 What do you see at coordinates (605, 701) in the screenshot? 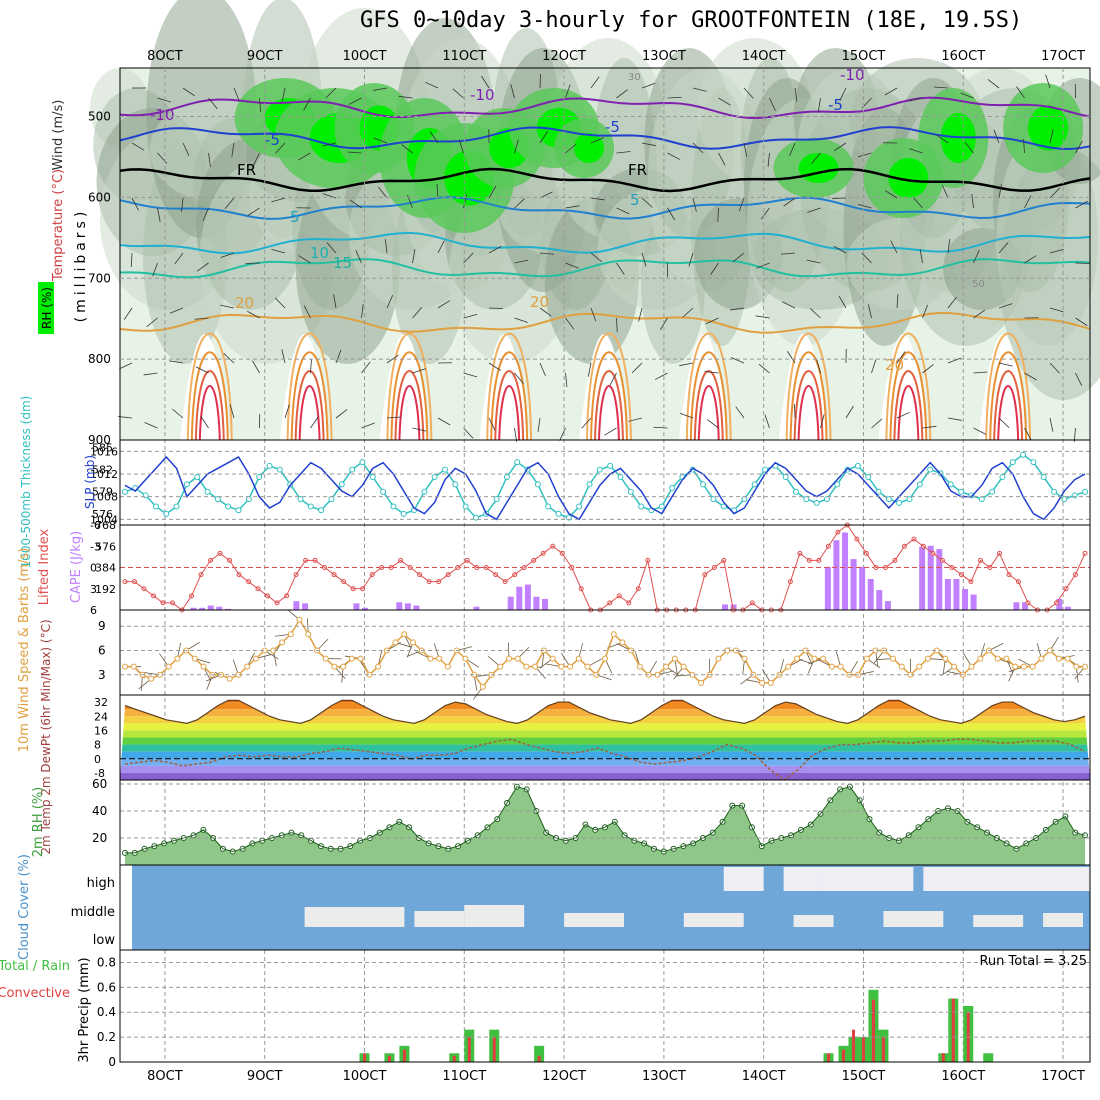
I see `temp-band` at bounding box center [605, 701].